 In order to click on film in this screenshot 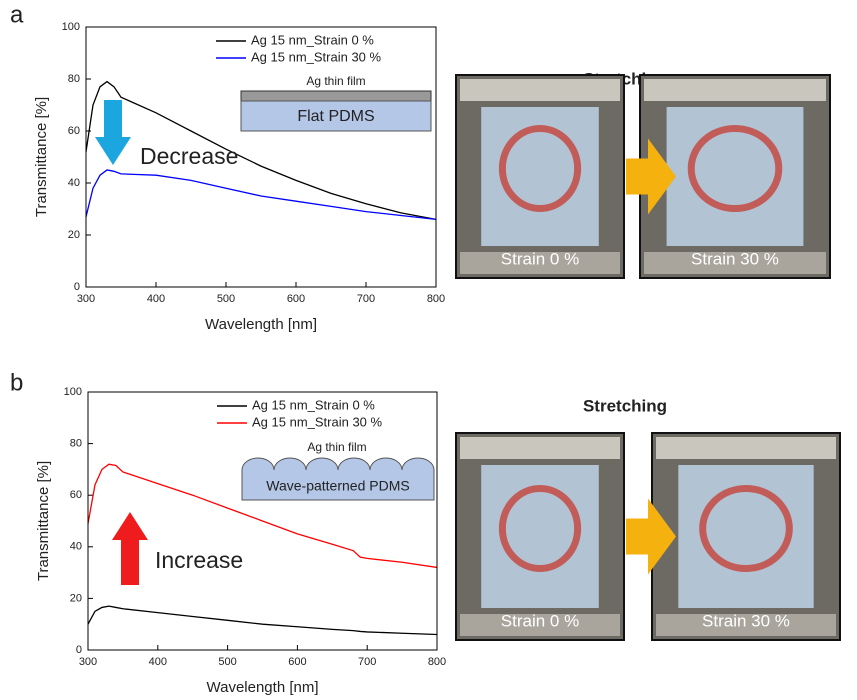, I will do `click(336, 96)`.